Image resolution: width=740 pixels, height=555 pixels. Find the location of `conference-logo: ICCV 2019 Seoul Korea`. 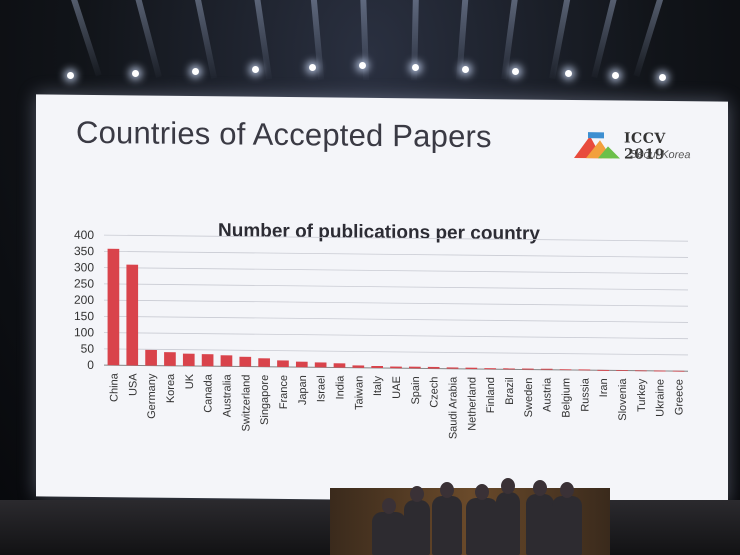

conference-logo: ICCV 2019 Seoul Korea is located at coordinates (637, 148).